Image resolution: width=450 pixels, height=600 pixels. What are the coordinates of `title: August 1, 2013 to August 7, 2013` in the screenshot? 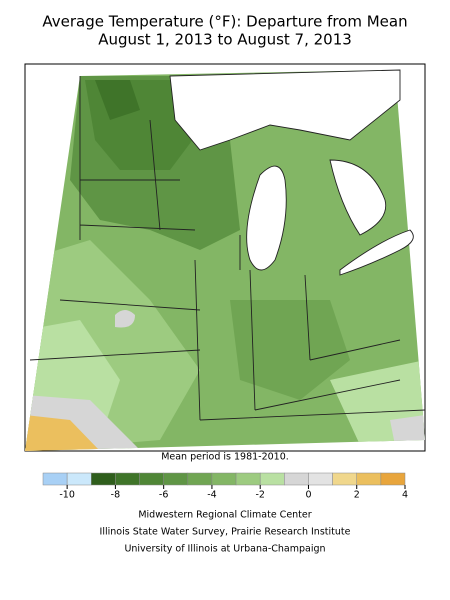 It's located at (225, 40).